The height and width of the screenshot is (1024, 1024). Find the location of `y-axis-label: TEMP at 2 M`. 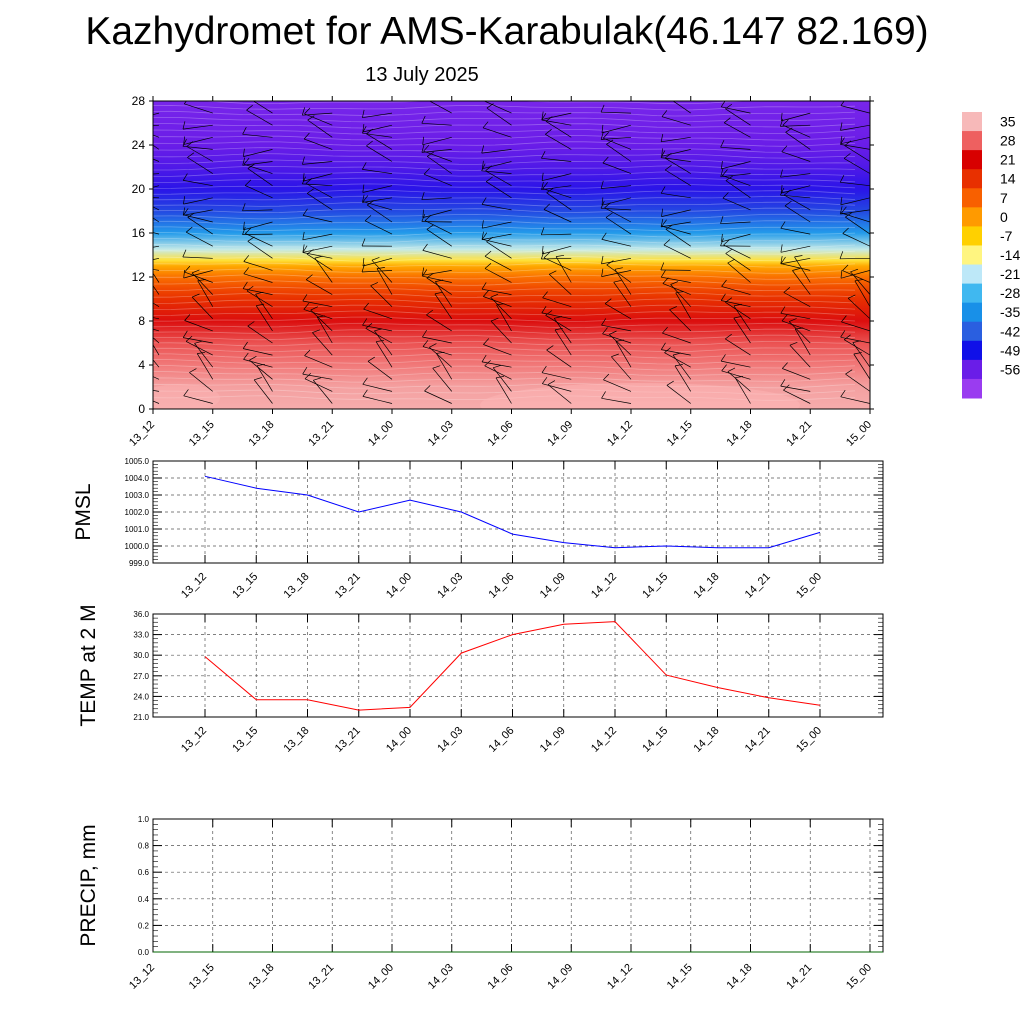

y-axis-label: TEMP at 2 M is located at coordinates (88, 665).